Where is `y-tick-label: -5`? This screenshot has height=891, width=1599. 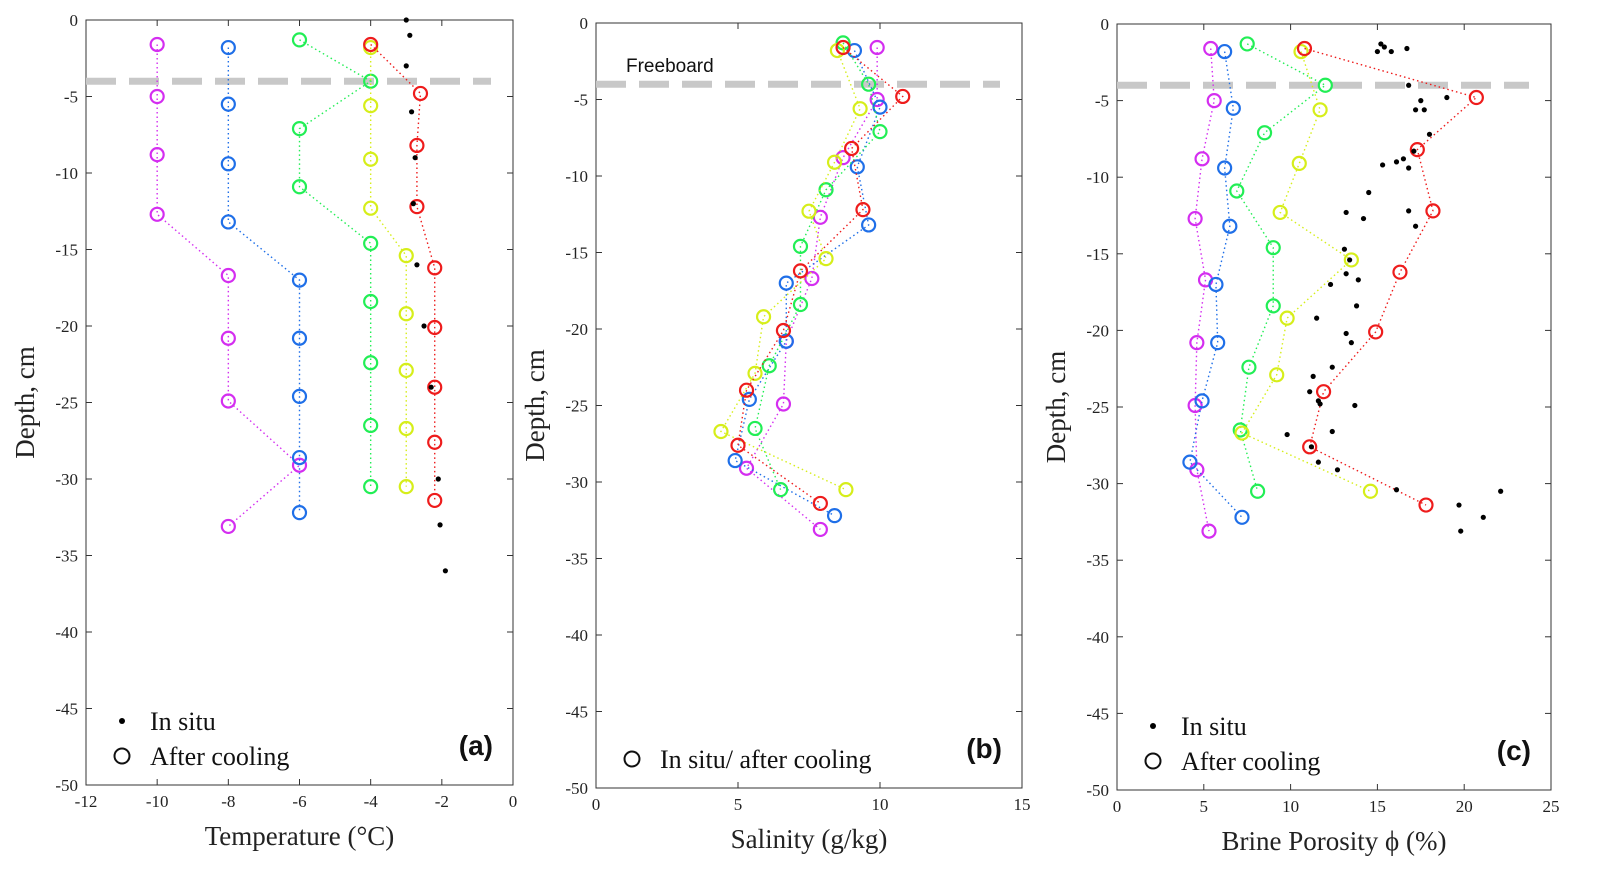
y-tick-label: -5 is located at coordinates (71, 97).